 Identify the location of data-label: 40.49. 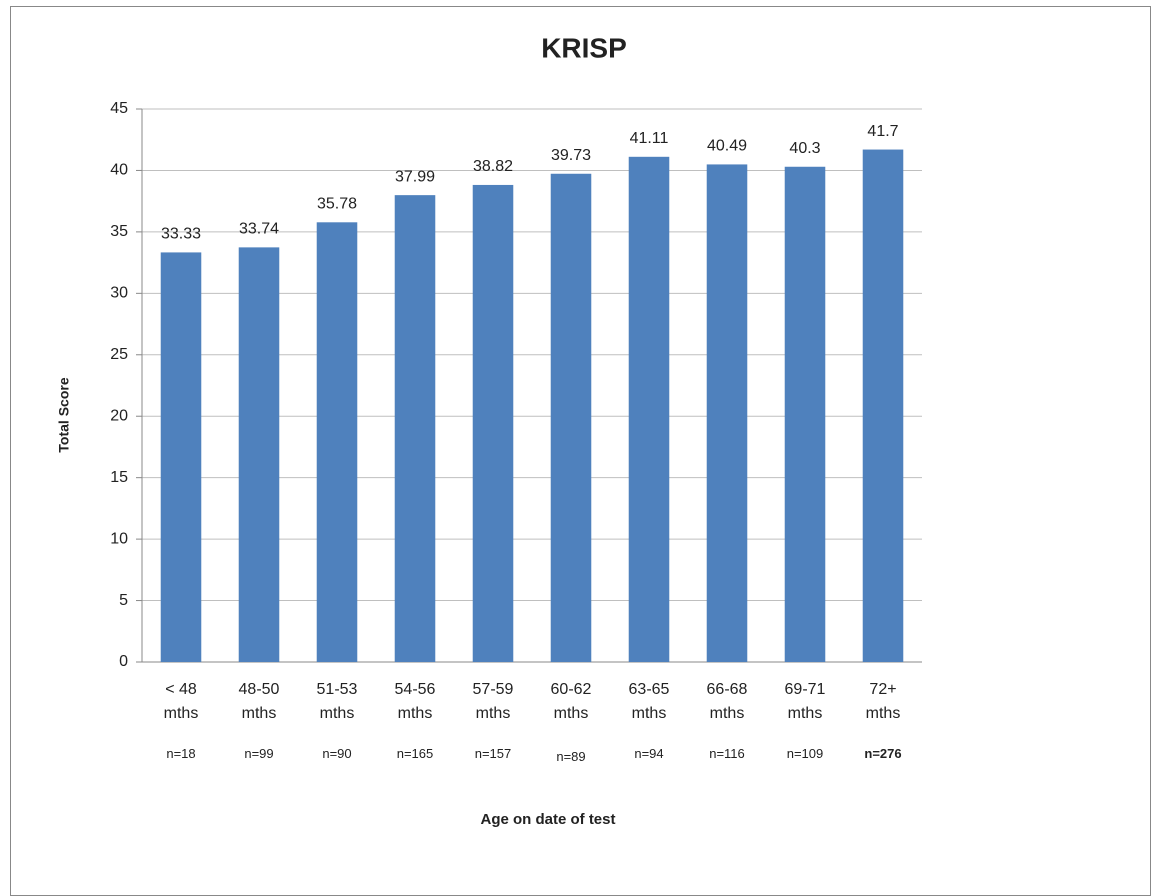
(727, 146).